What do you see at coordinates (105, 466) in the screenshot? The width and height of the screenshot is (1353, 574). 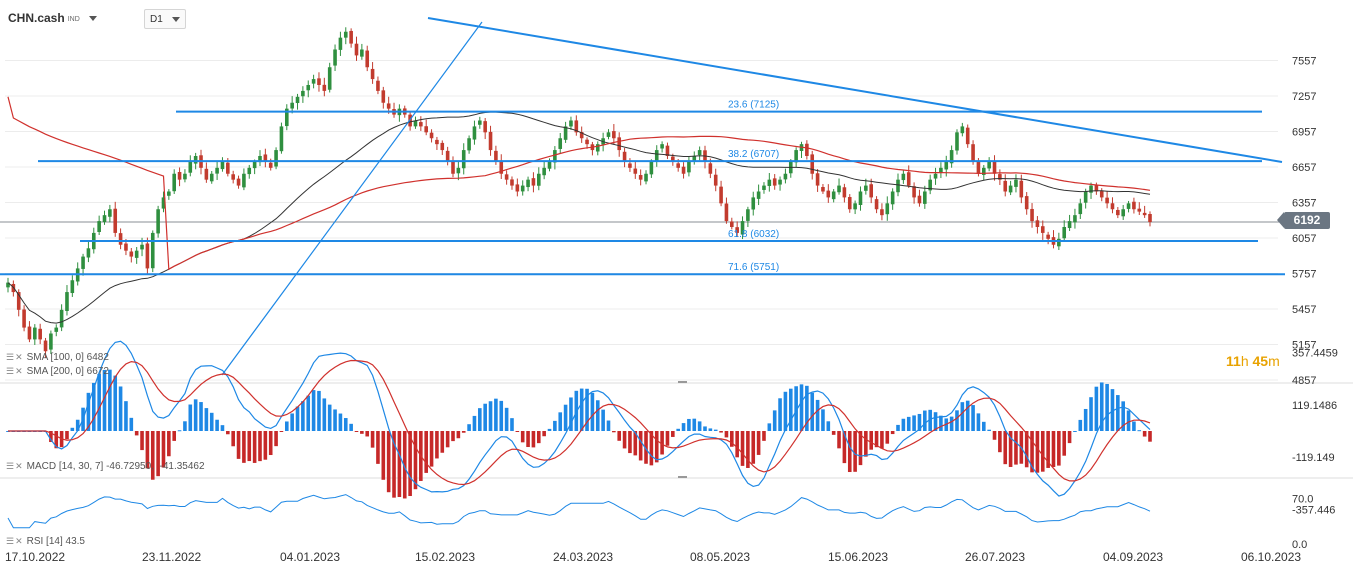 I see `macd-legend: ☰✕ MACD [14, 30, 7] -46.72950, -41.35462` at bounding box center [105, 466].